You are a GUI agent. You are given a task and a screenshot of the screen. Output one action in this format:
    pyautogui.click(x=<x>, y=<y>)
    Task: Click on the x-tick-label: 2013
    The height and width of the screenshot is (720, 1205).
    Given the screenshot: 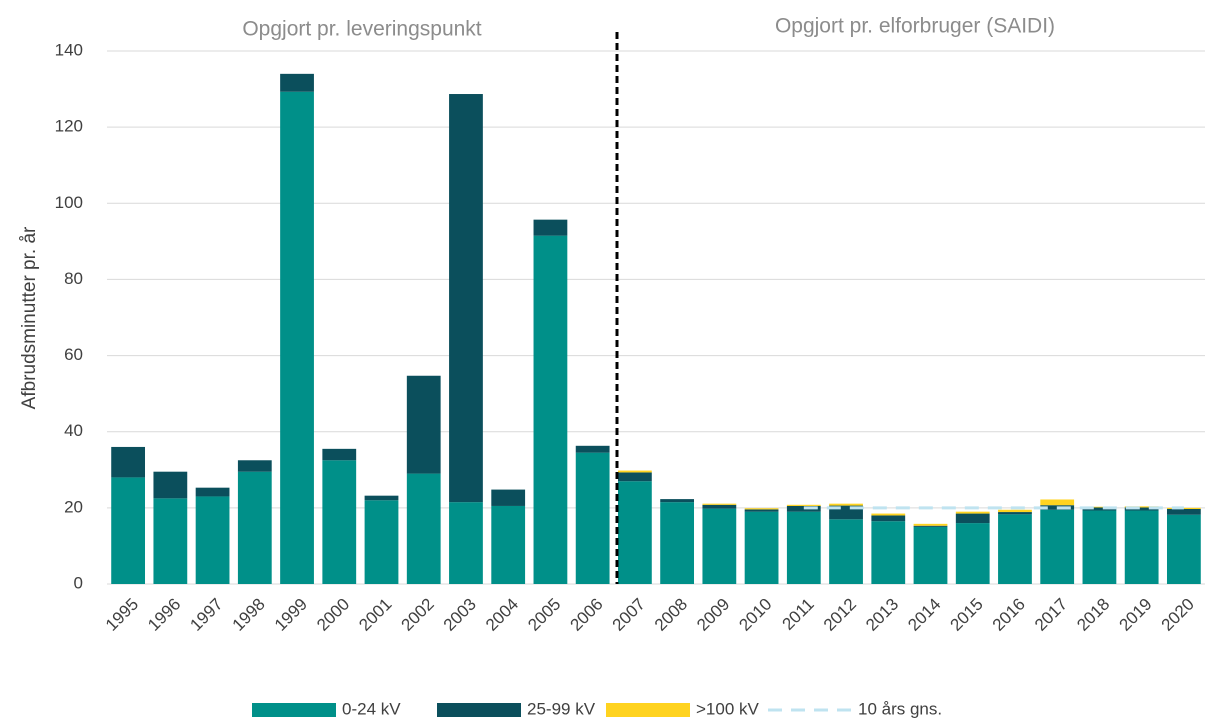 What is the action you would take?
    pyautogui.click(x=882, y=615)
    